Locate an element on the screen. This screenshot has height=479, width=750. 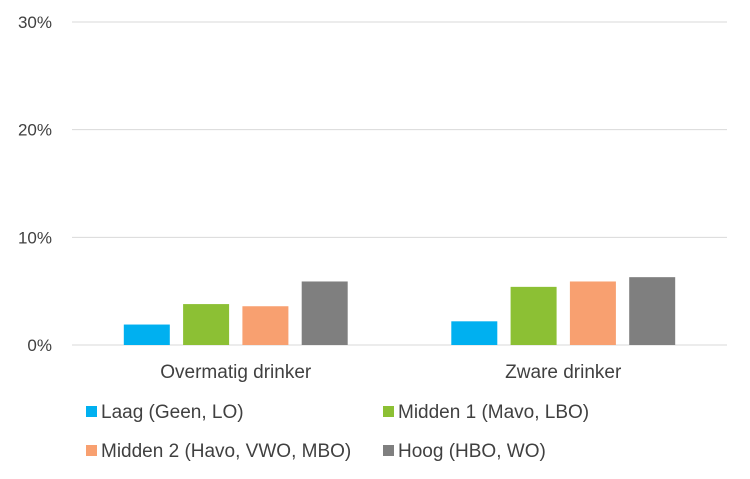
legend-label: Hoog (HBO, WO) is located at coordinates (472, 451).